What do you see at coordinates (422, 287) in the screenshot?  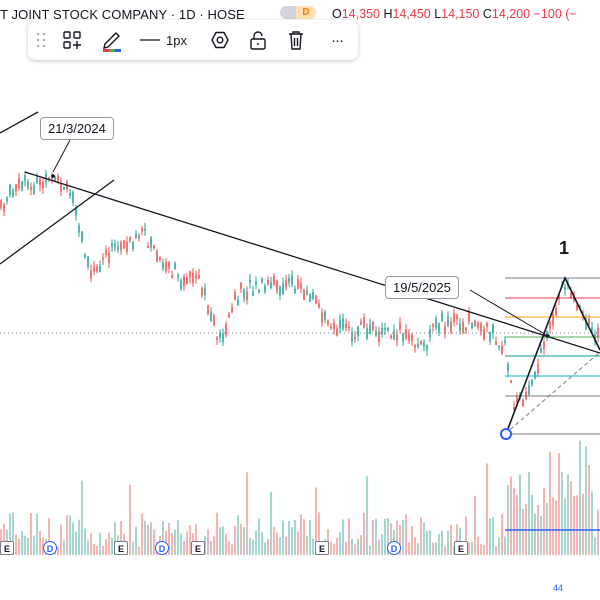 I see `date-label-may-2025: 19/5/2025` at bounding box center [422, 287].